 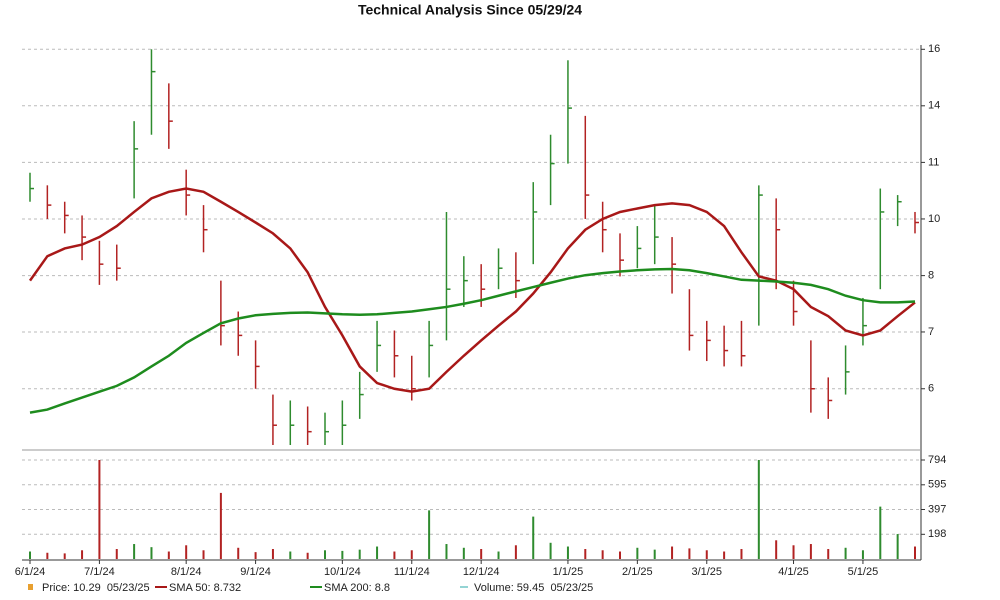 I want to click on legend-label: SMA 200: 8.8, so click(x=357, y=588).